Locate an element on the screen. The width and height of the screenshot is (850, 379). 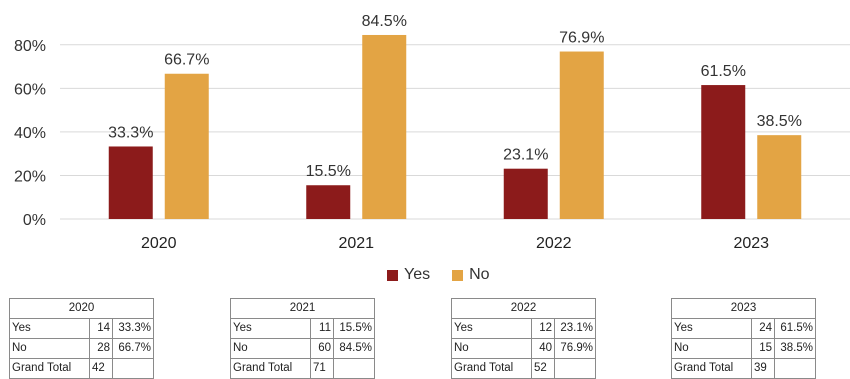
row-count: 40 is located at coordinates (543, 348).